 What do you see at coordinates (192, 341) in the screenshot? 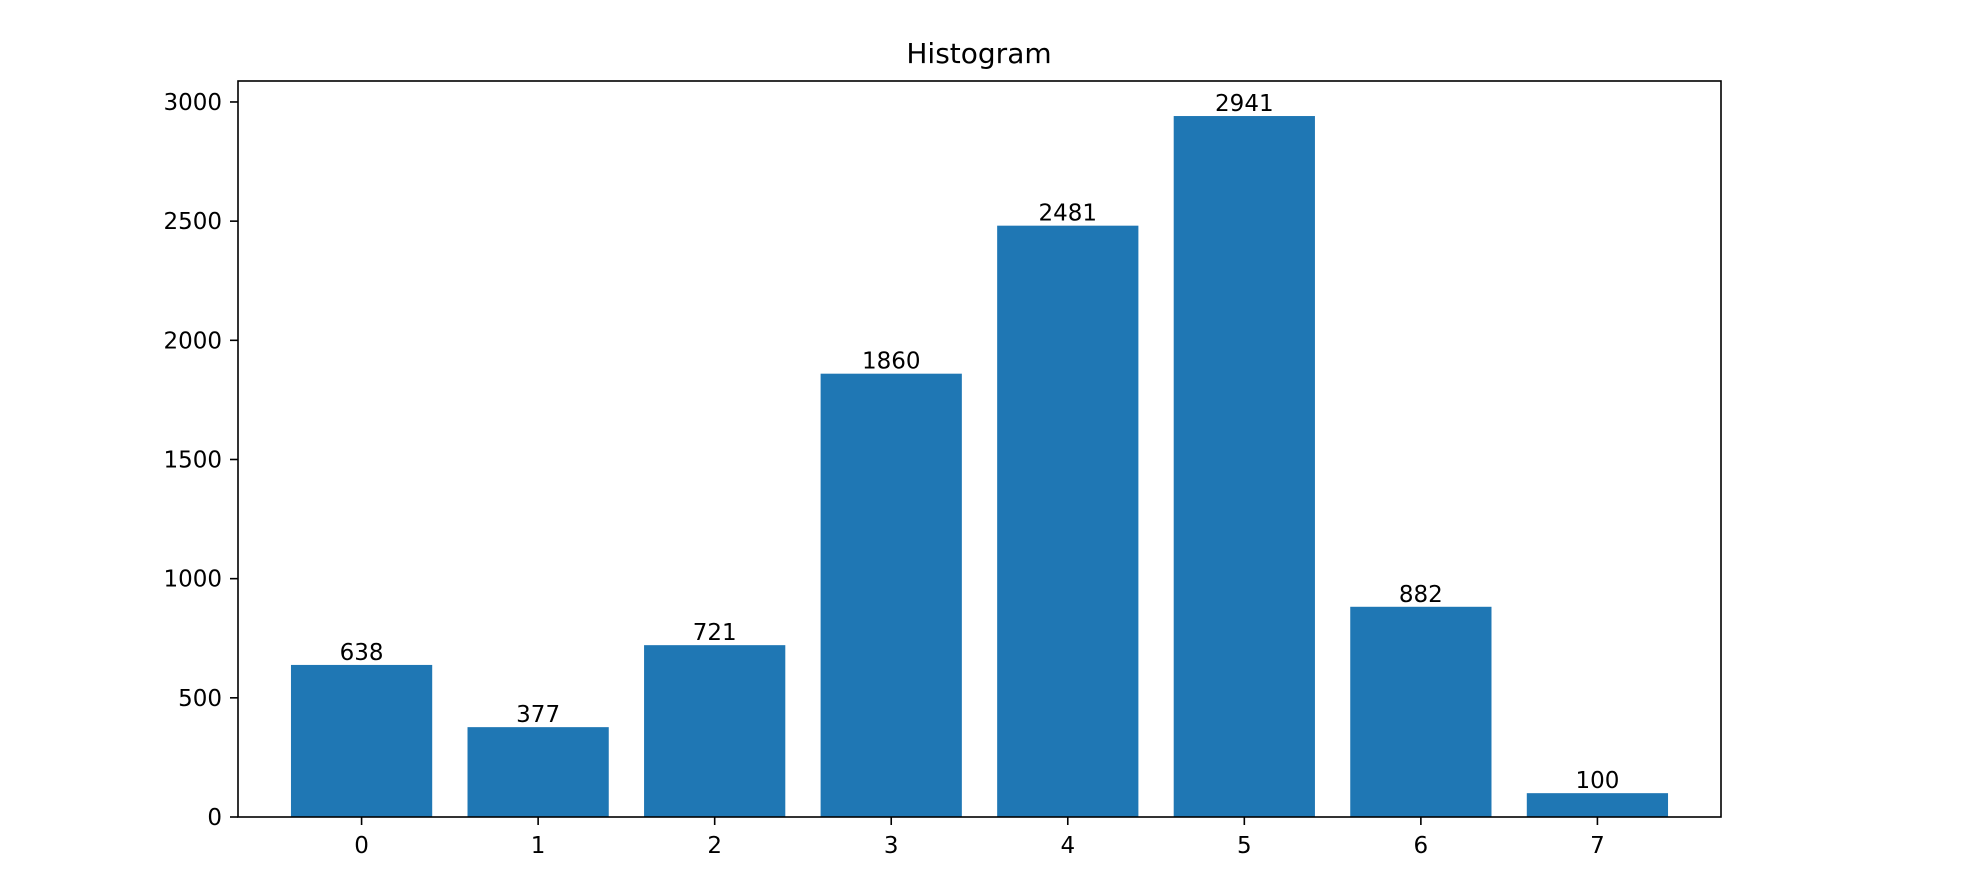
I see `y-tick-label-2000: 2000` at bounding box center [192, 341].